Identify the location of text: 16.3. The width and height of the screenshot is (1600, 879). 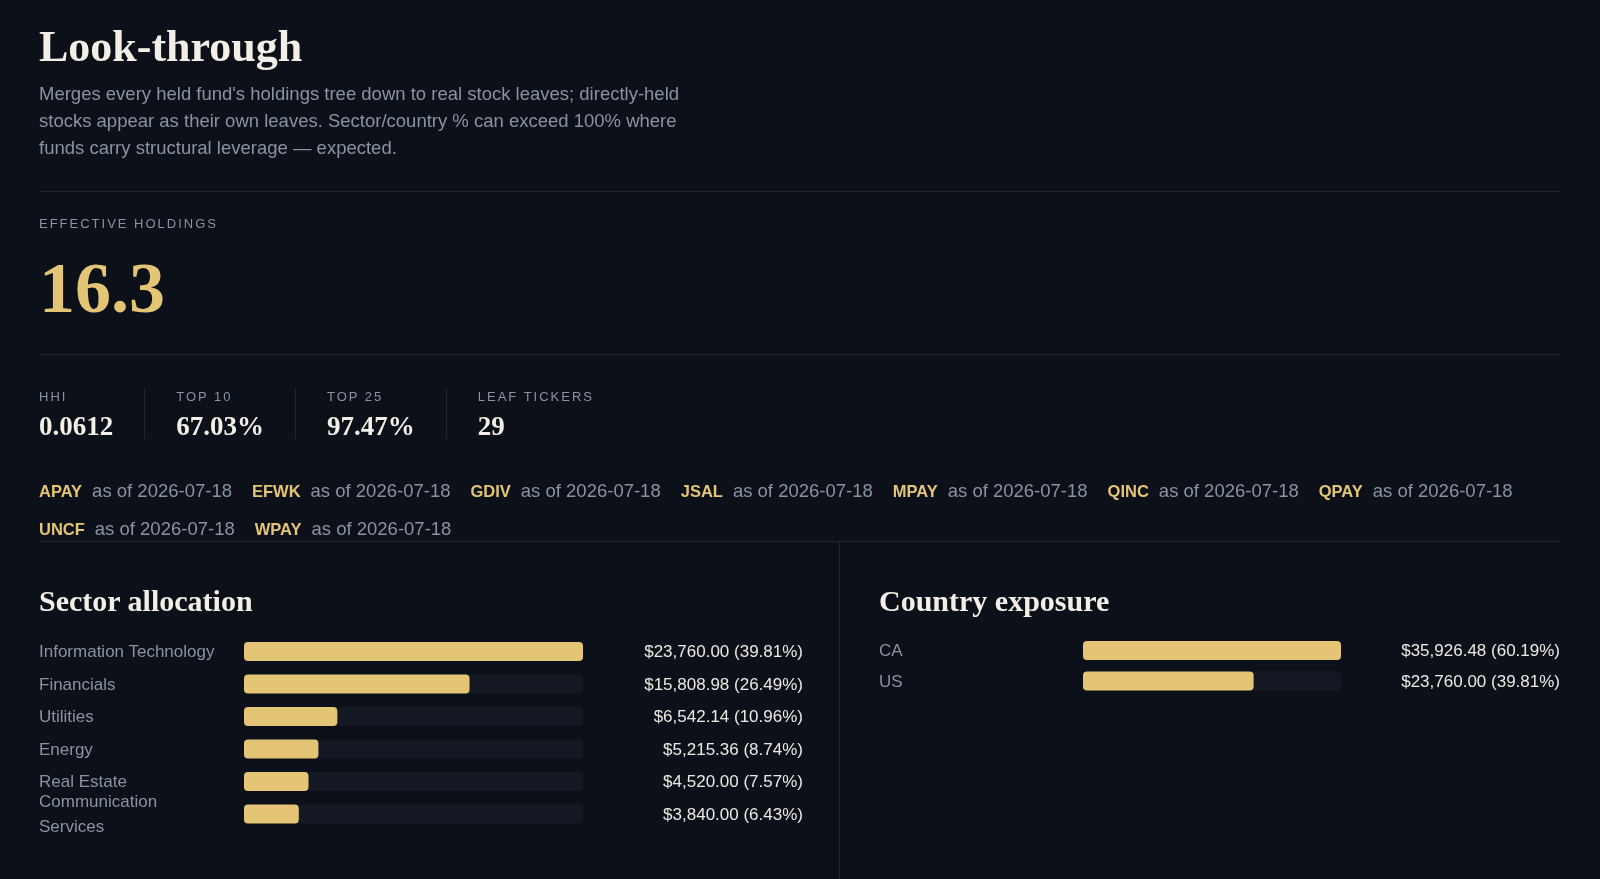
(102, 288).